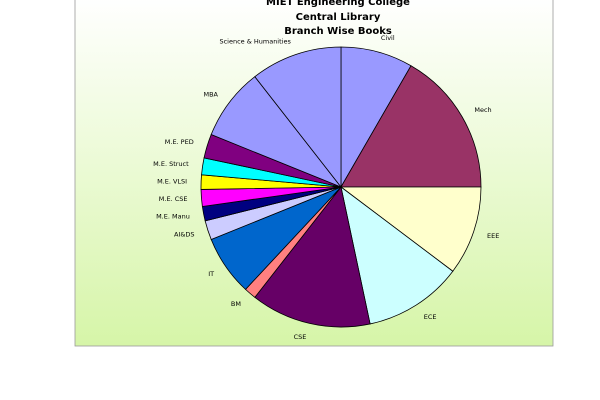 The image size is (600, 400). I want to click on slice-label: BM, so click(236, 304).